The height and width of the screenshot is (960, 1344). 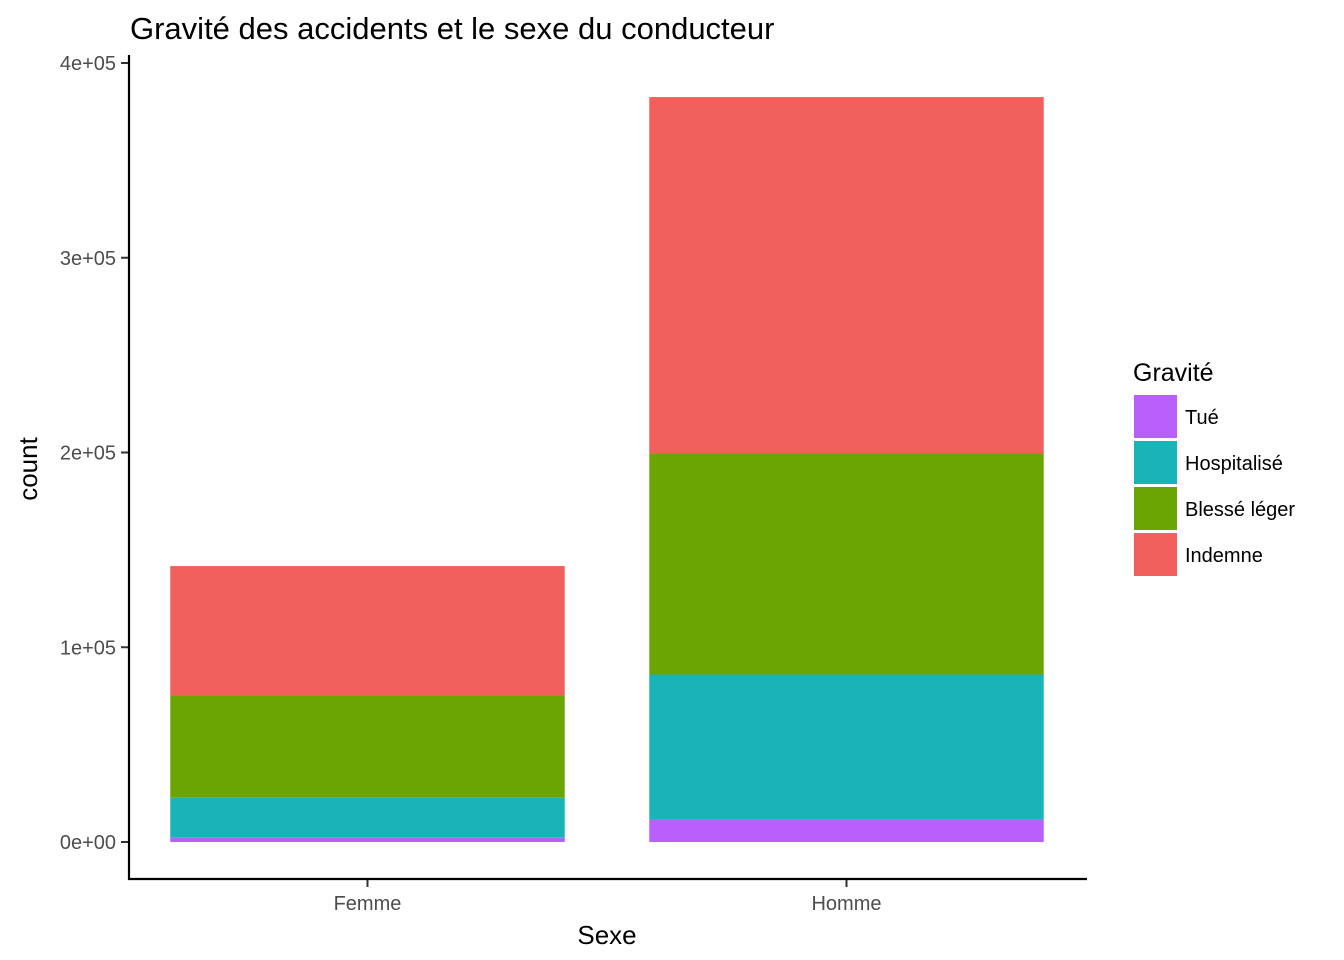 I want to click on x-tick-label-homme: Homme, so click(x=846, y=904).